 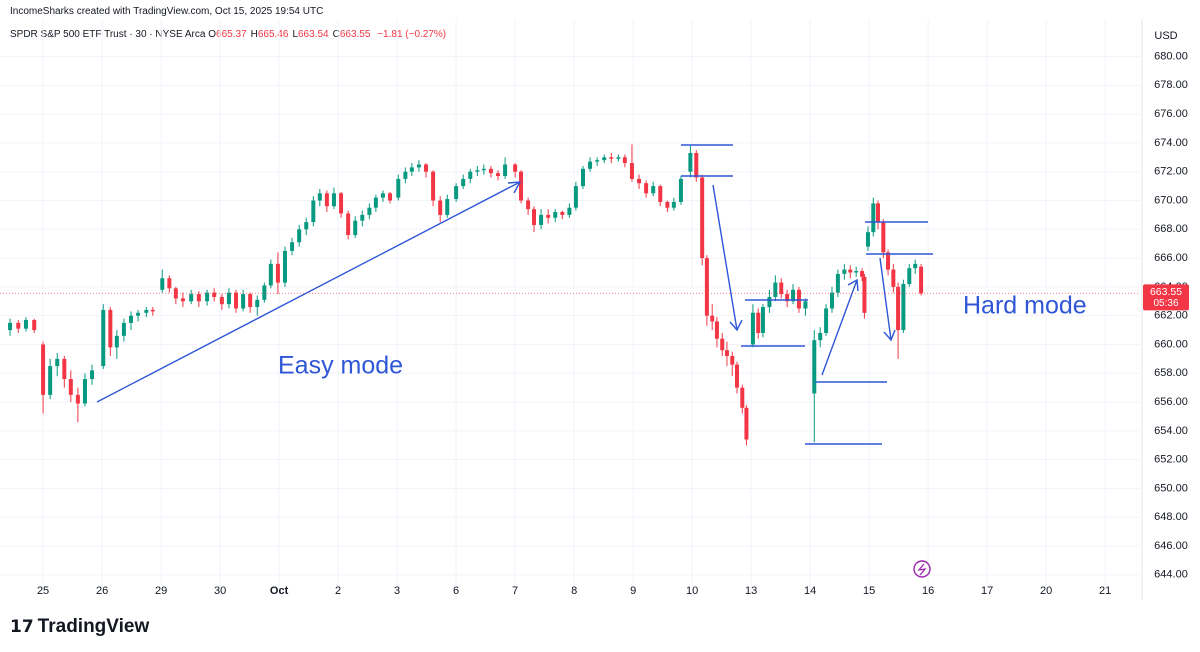 What do you see at coordinates (338, 591) in the screenshot?
I see `x-tick-label: 2` at bounding box center [338, 591].